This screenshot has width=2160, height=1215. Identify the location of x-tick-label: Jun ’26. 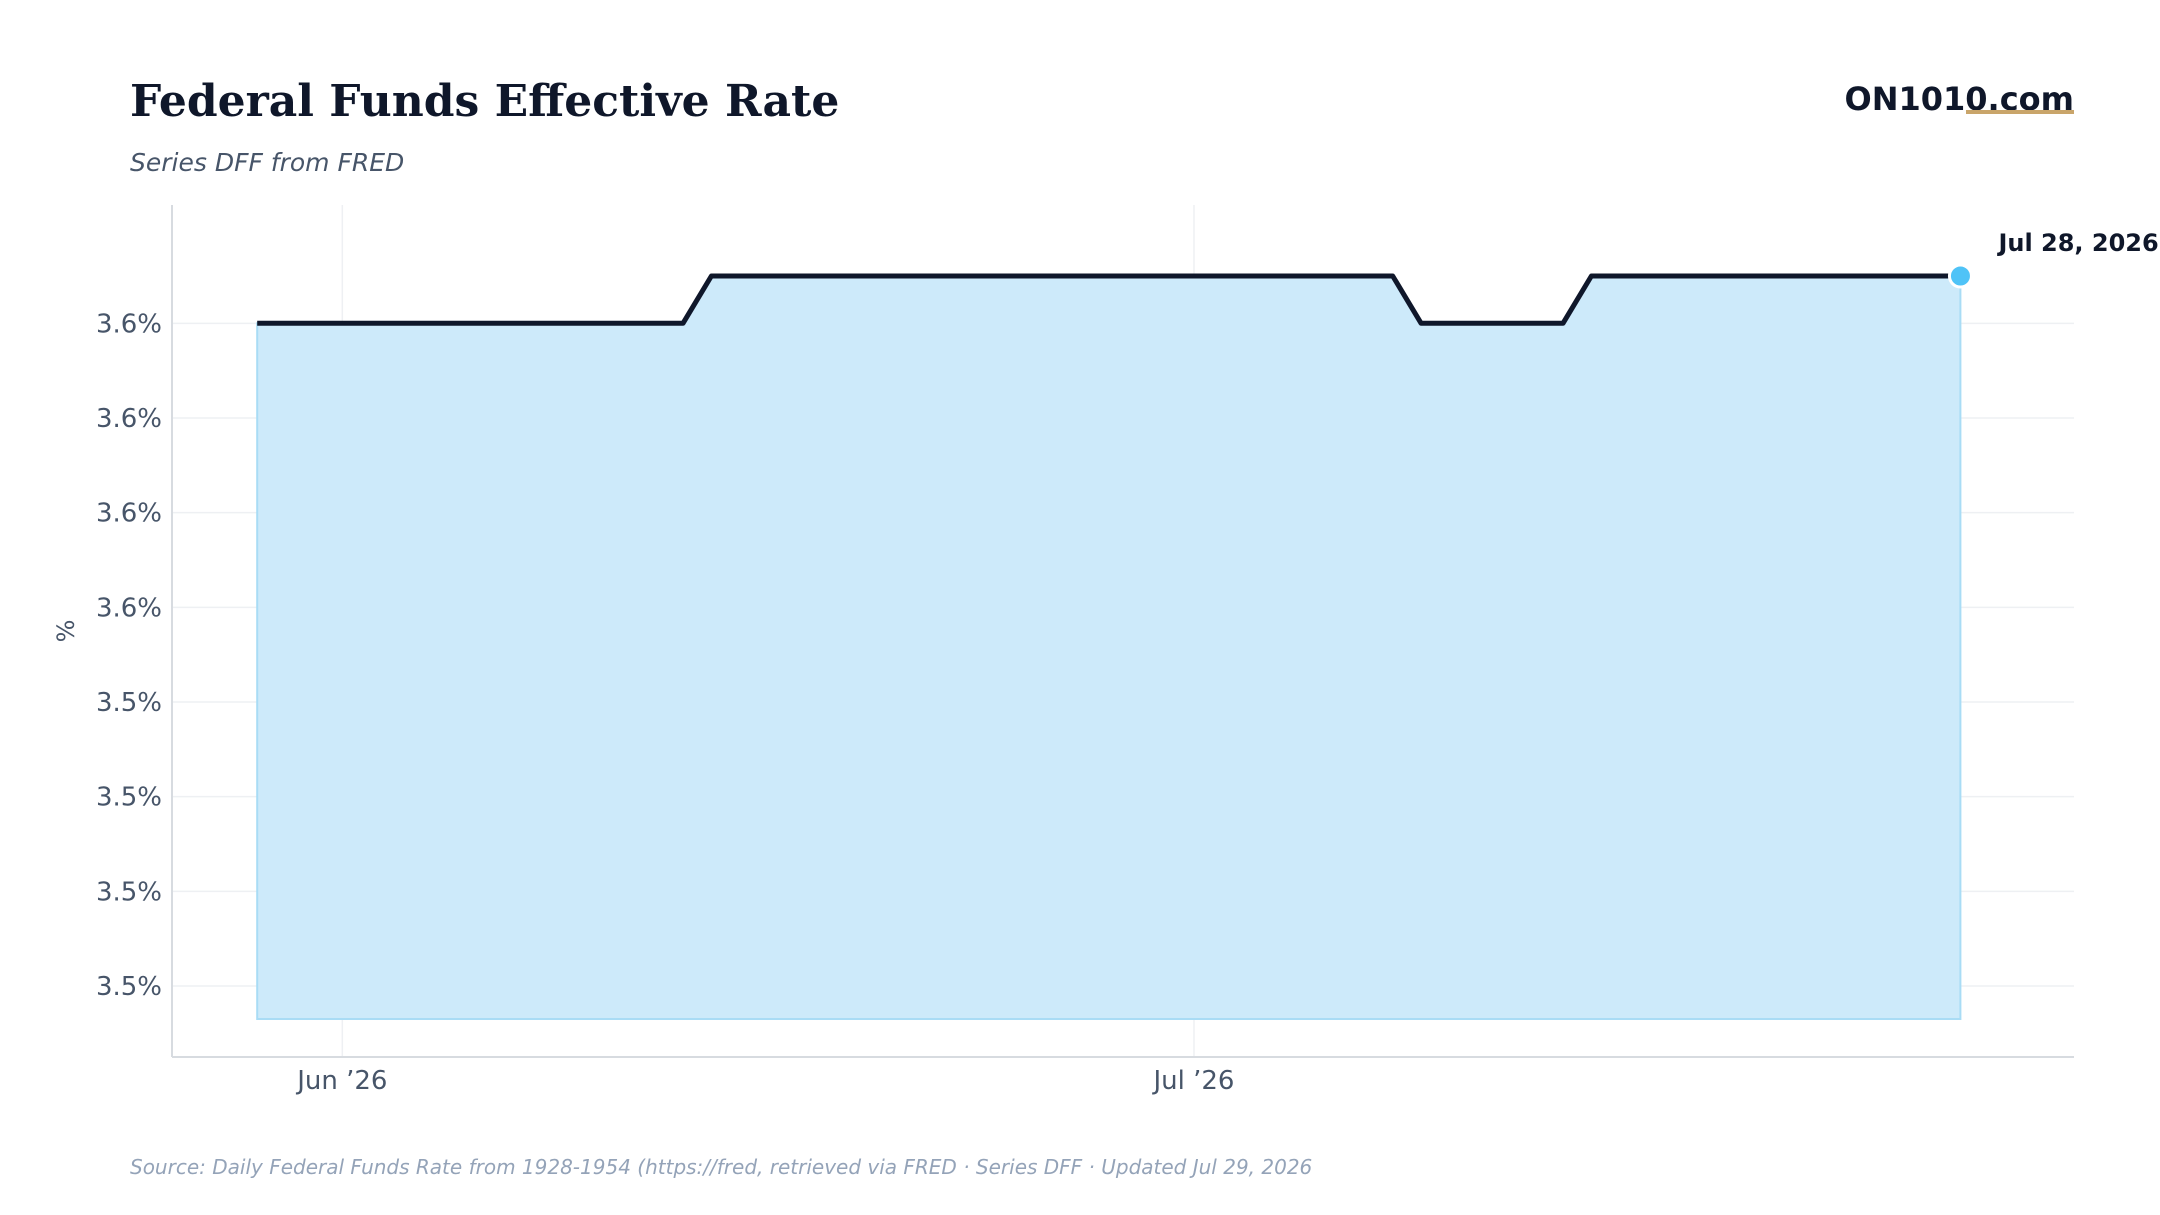
(341, 1081).